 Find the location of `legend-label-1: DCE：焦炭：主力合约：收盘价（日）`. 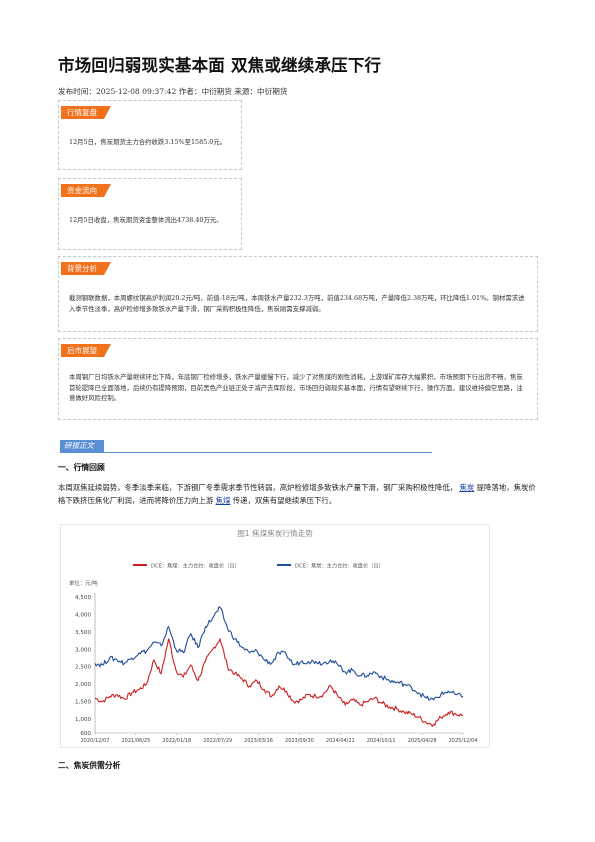

legend-label-1: DCE：焦炭：主力合约：收盘价（日） is located at coordinates (339, 566).